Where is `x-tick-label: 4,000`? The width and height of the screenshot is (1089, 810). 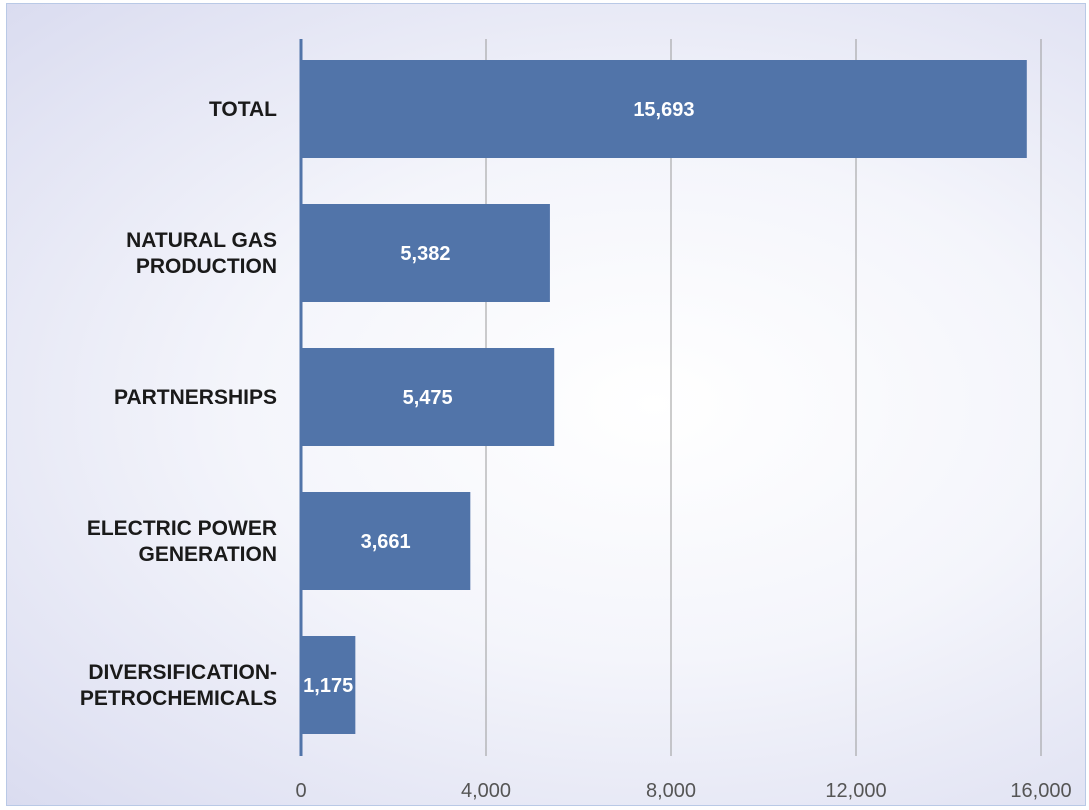 x-tick-label: 4,000 is located at coordinates (486, 791).